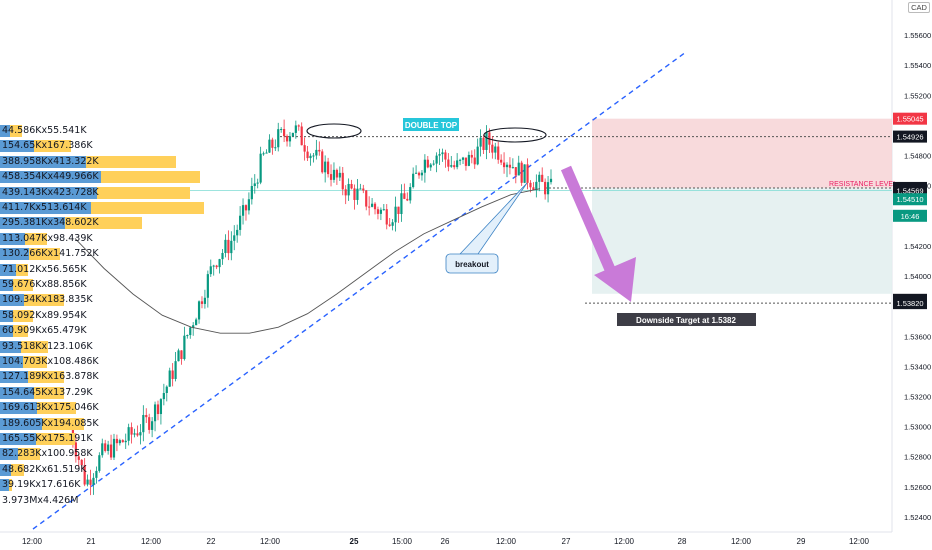 The image size is (932, 550). Describe the element at coordinates (431, 124) in the screenshot. I see `double-top-label-bg` at that location.